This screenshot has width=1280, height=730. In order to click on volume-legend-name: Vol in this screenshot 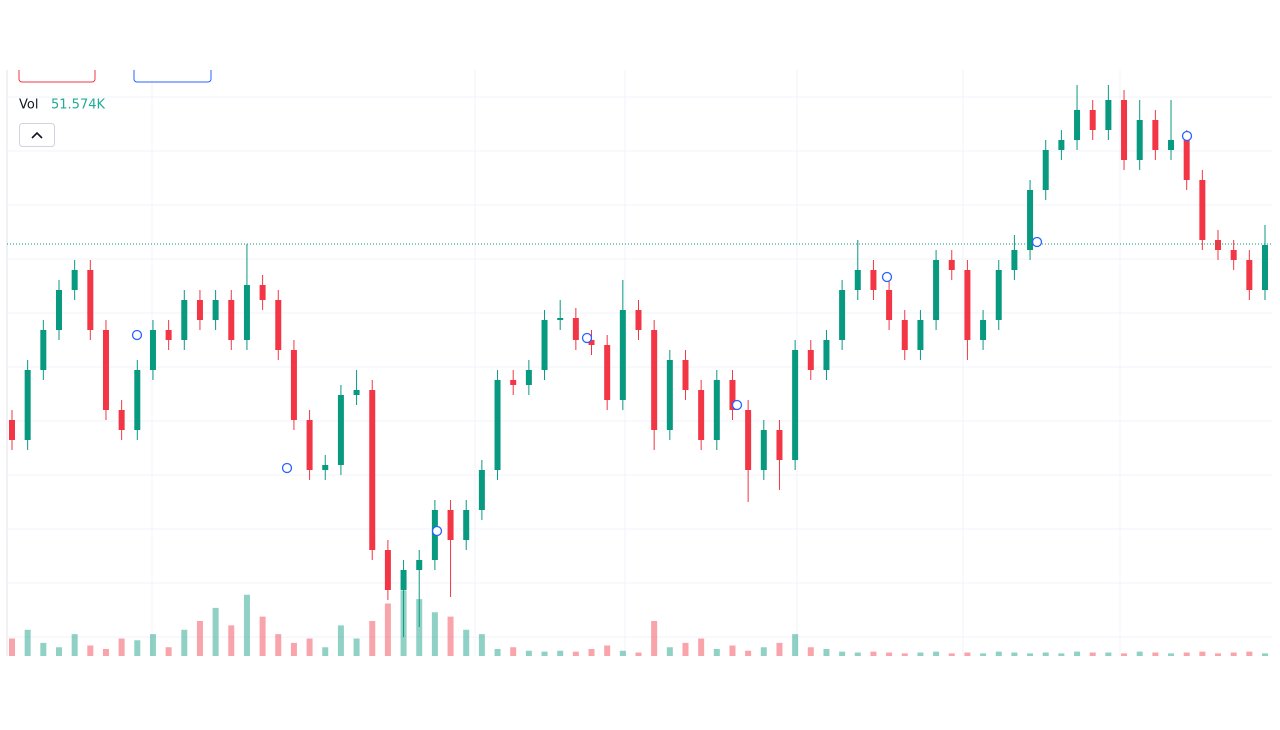, I will do `click(28, 105)`.